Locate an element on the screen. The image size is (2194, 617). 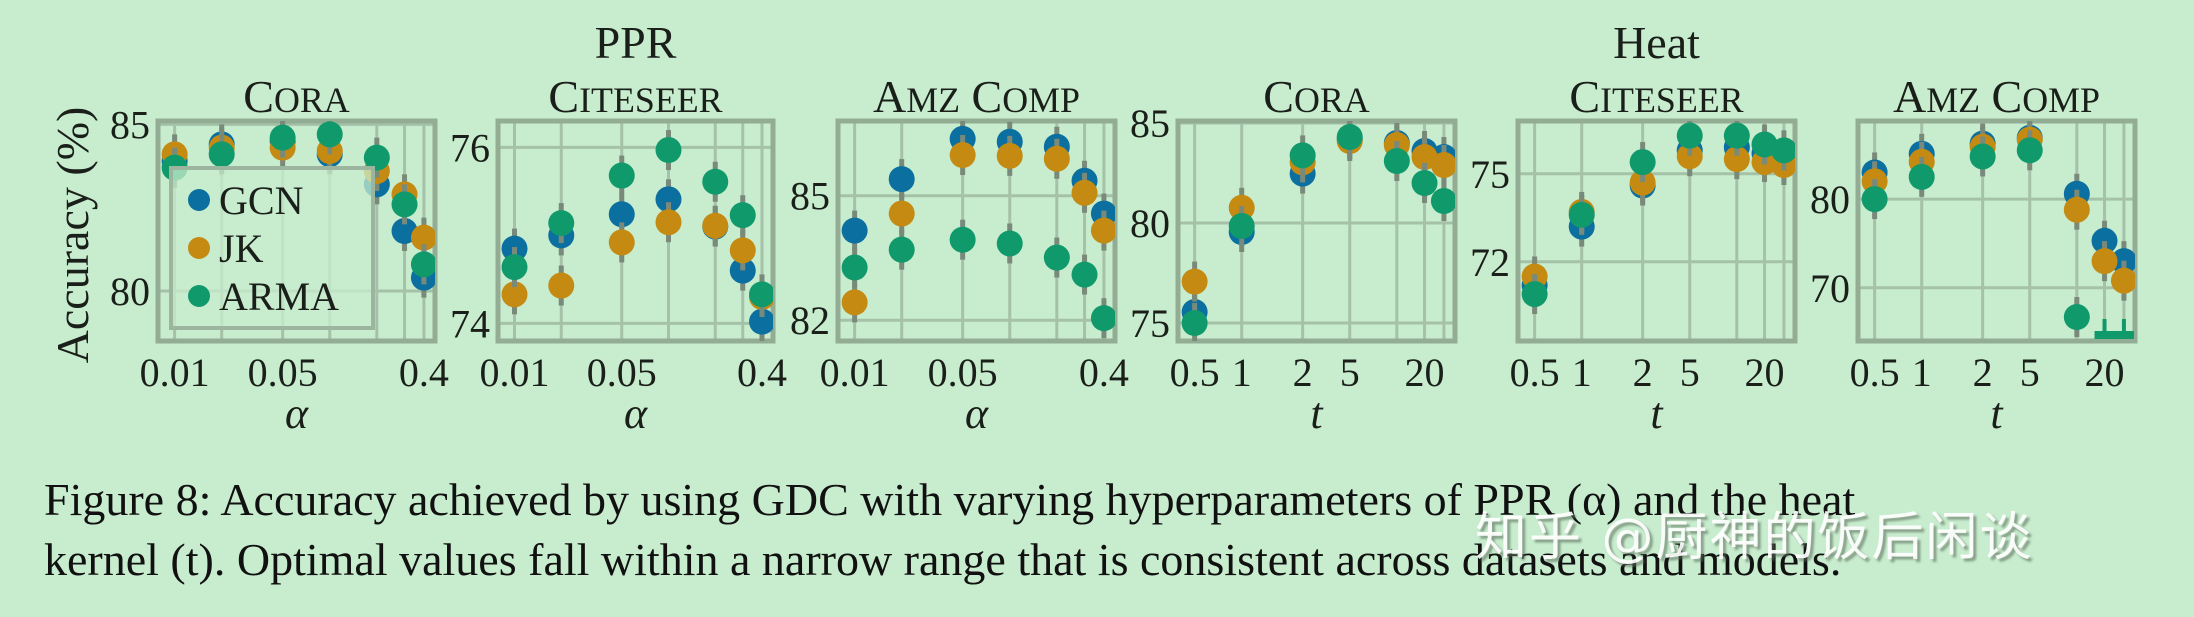
panel-heat-cora: 75 80 85 0.5 1 2 5 20 t CORA is located at coordinates (1294, 254).